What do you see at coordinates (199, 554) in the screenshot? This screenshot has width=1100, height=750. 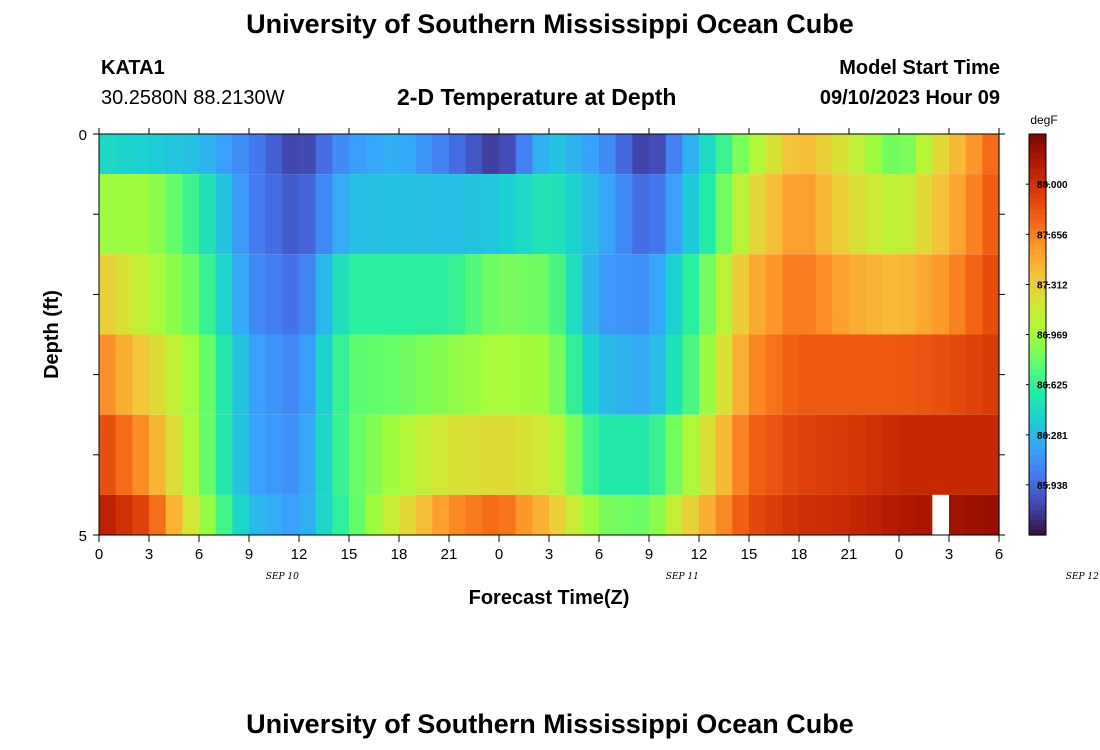 I see `x-tick-label: 6` at bounding box center [199, 554].